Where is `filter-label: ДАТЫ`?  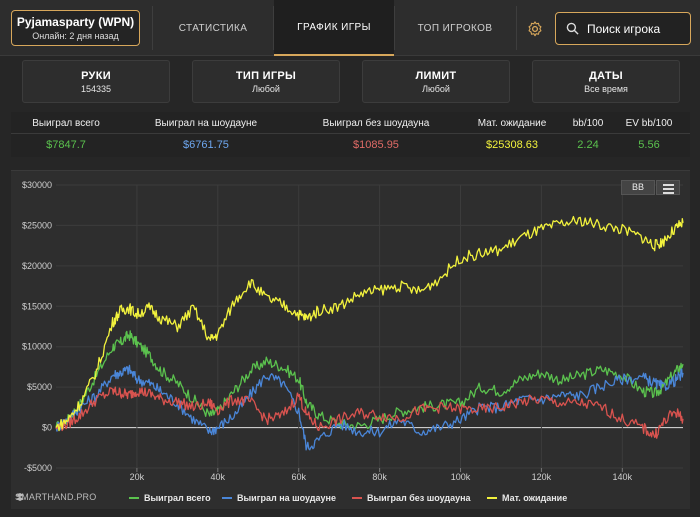 filter-label: ДАТЫ is located at coordinates (606, 76).